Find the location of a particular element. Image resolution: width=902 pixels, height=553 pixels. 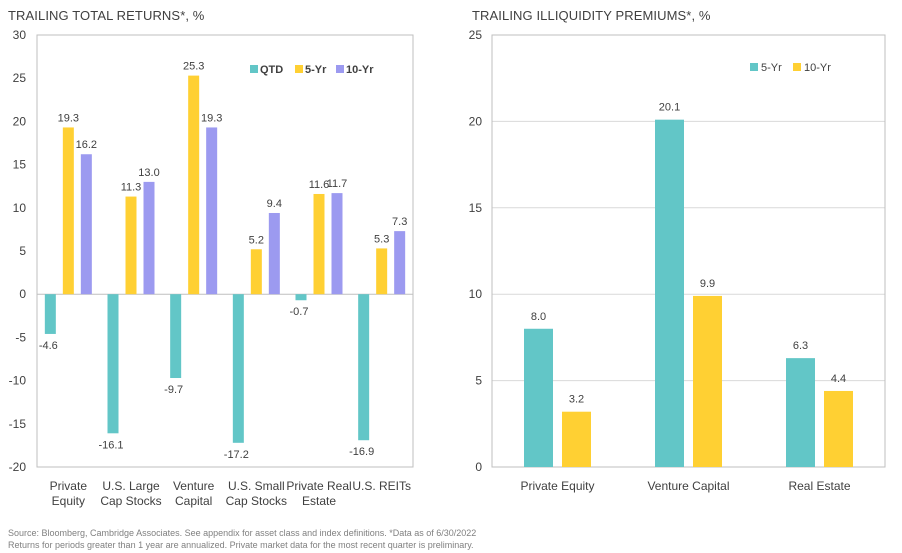

legend-label: QTD is located at coordinates (271, 70).